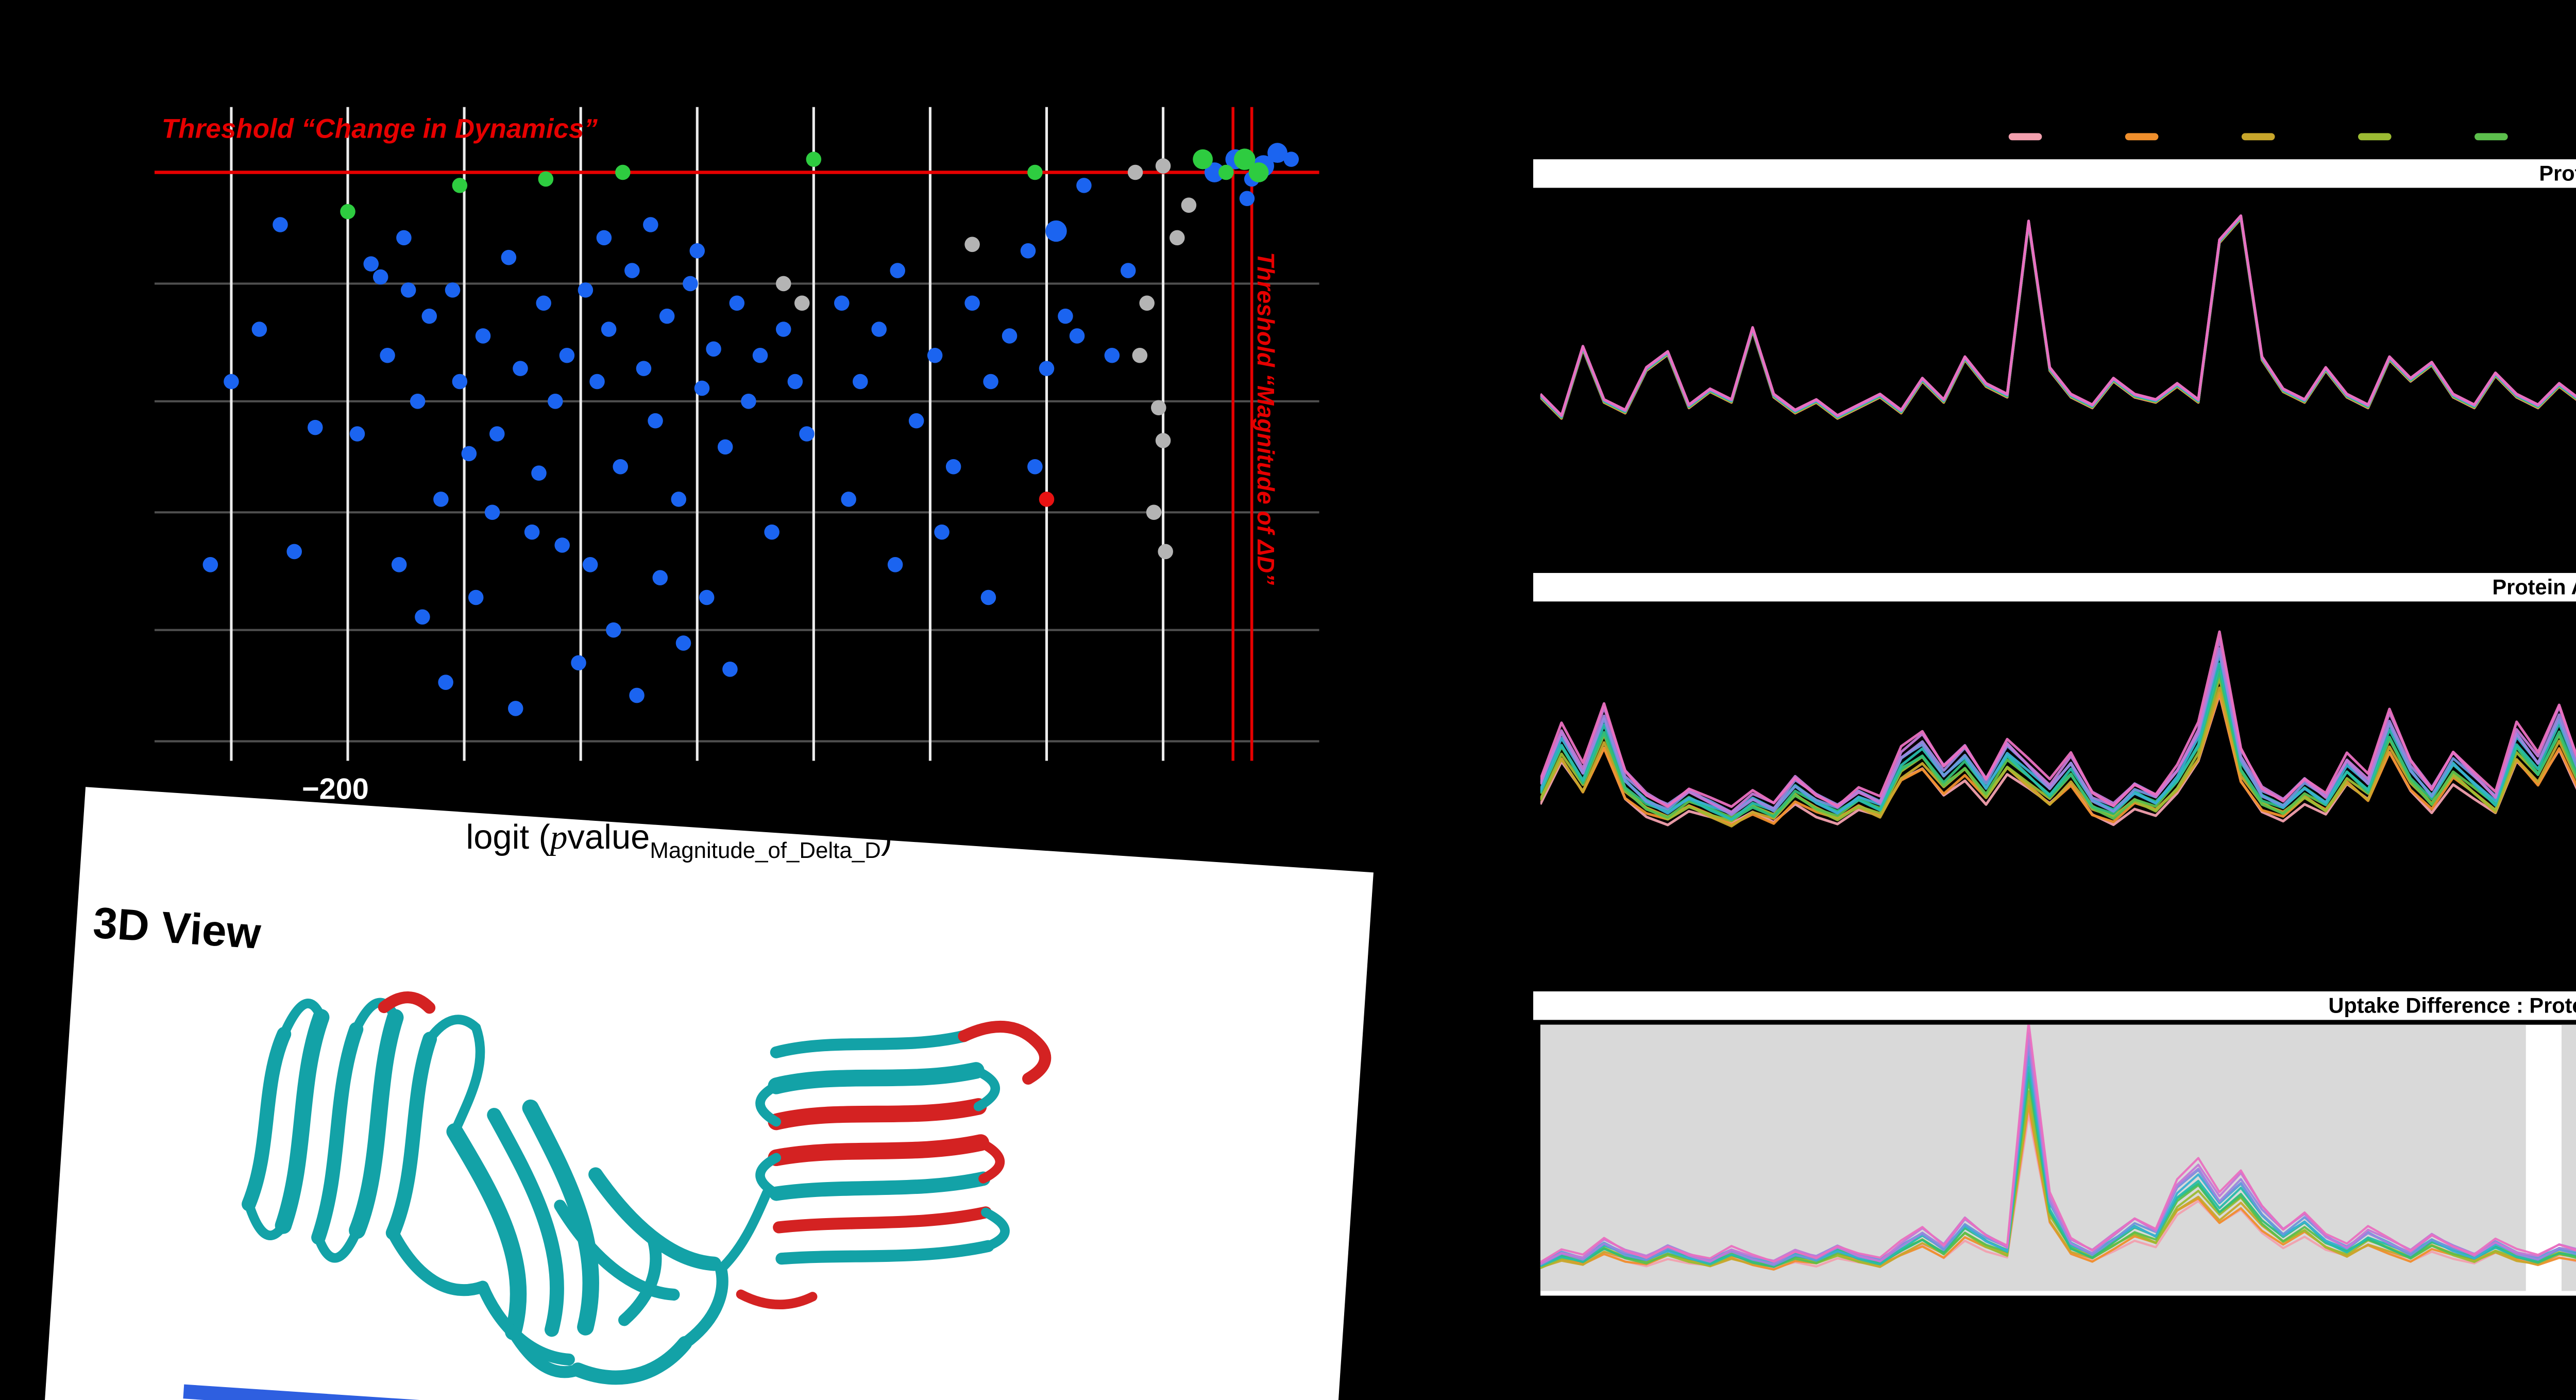 This screenshot has height=1400, width=2576. Describe the element at coordinates (2058, 1160) in the screenshot. I see `uptake-difference-chart` at that location.